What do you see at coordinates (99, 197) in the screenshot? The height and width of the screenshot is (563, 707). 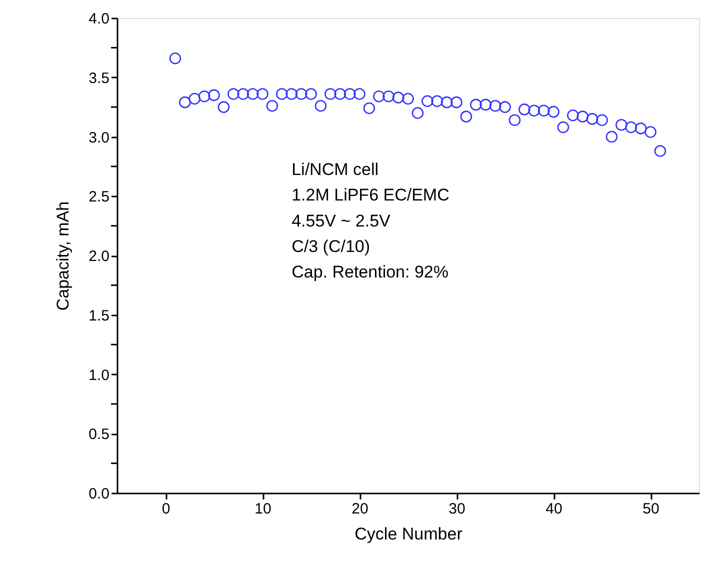 I see `y-tick-label: 2.5` at bounding box center [99, 197].